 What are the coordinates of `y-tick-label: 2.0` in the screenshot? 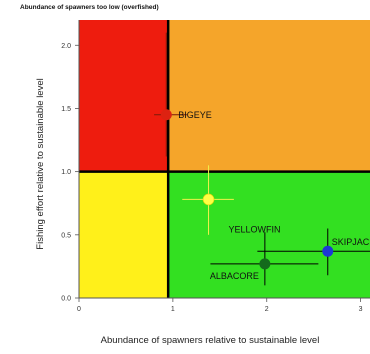 It's located at (66, 46).